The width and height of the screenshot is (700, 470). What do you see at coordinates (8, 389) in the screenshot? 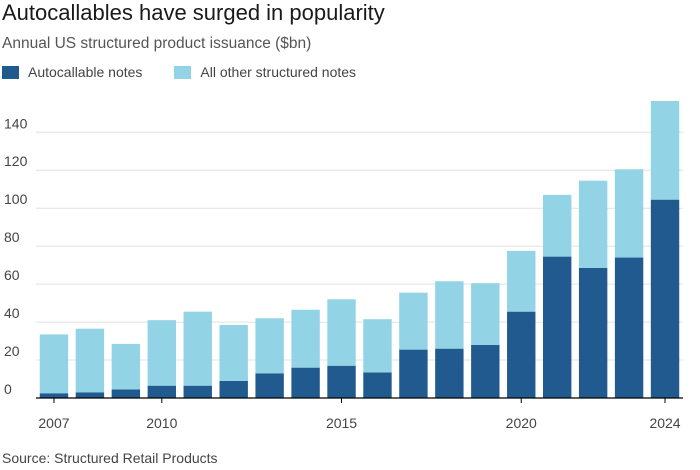
I see `y-tick-label-0: 0` at bounding box center [8, 389].